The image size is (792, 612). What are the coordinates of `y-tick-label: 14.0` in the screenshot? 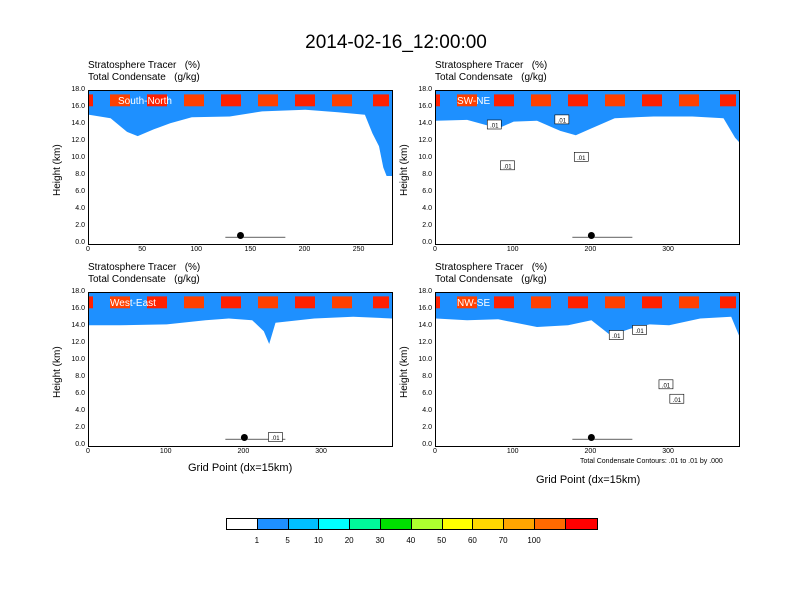 It's located at (425, 123).